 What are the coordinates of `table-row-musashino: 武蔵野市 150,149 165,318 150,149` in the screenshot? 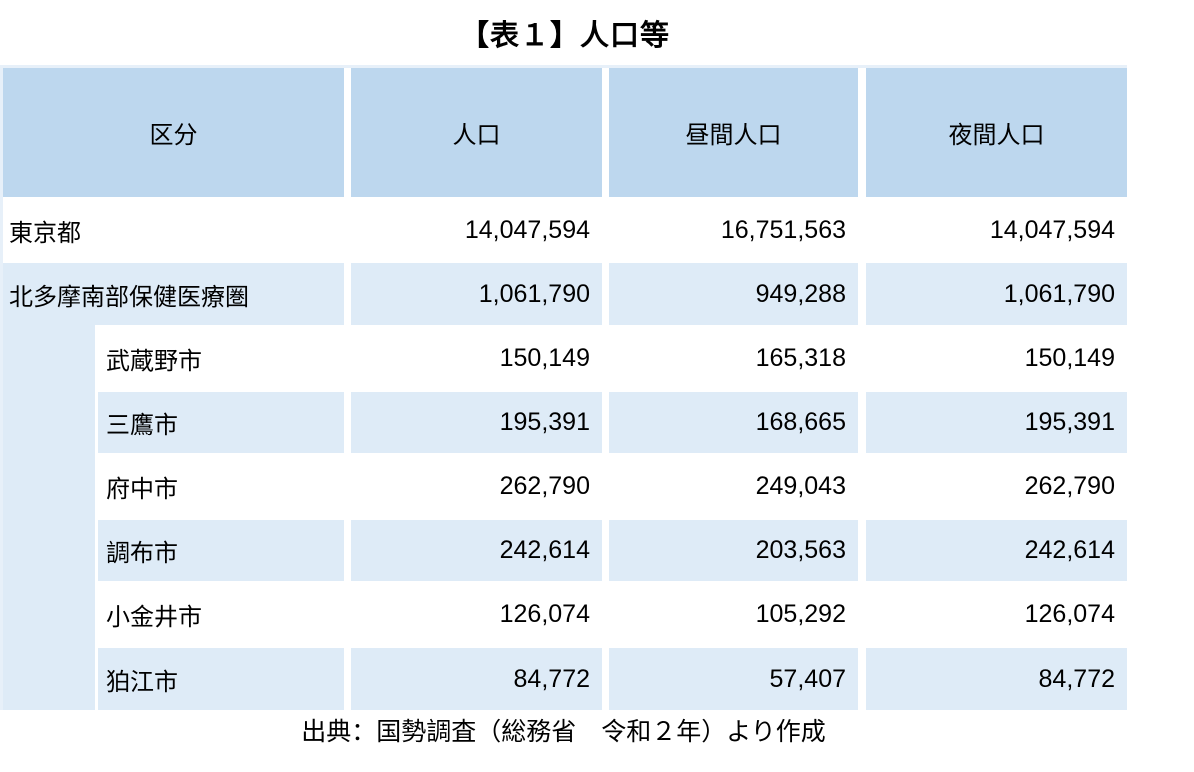 It's located at (565, 358).